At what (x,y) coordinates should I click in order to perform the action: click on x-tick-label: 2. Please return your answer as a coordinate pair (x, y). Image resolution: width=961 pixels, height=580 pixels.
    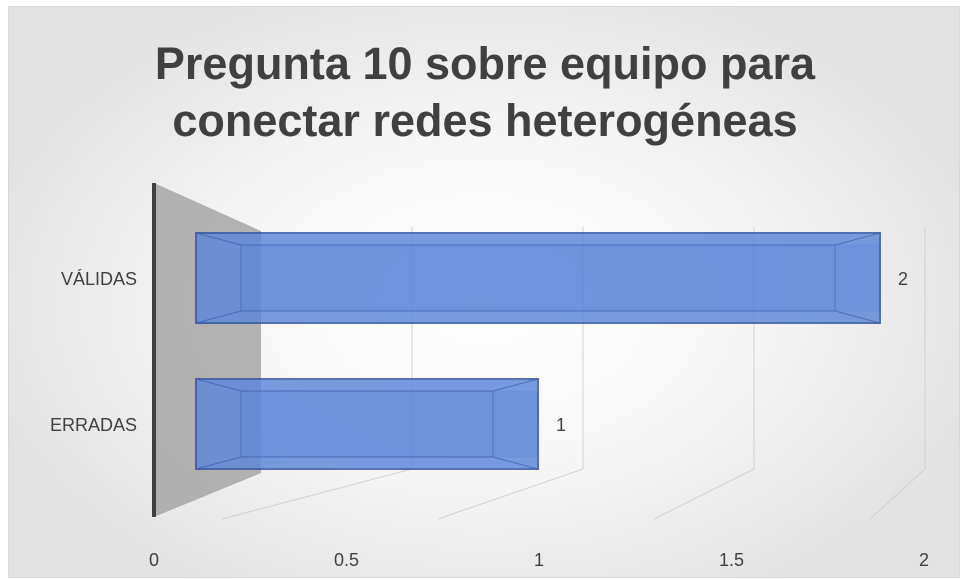
    Looking at the image, I should click on (924, 560).